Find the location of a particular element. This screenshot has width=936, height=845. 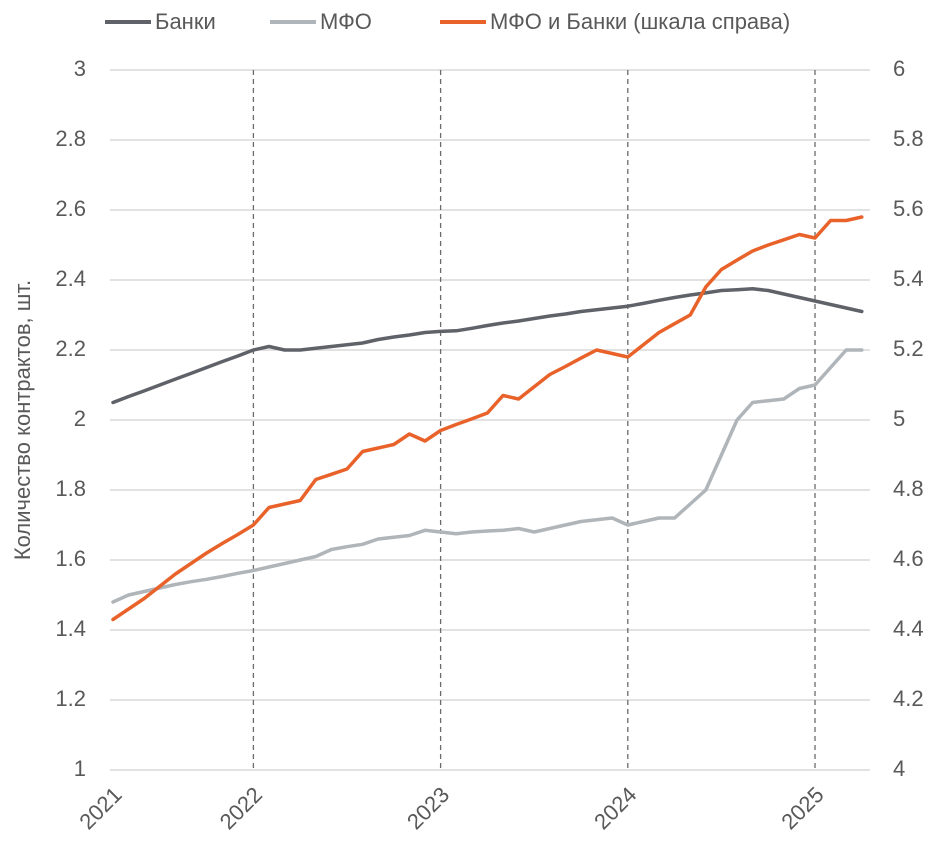

y2-tick-label: 4.2 is located at coordinates (908, 698).